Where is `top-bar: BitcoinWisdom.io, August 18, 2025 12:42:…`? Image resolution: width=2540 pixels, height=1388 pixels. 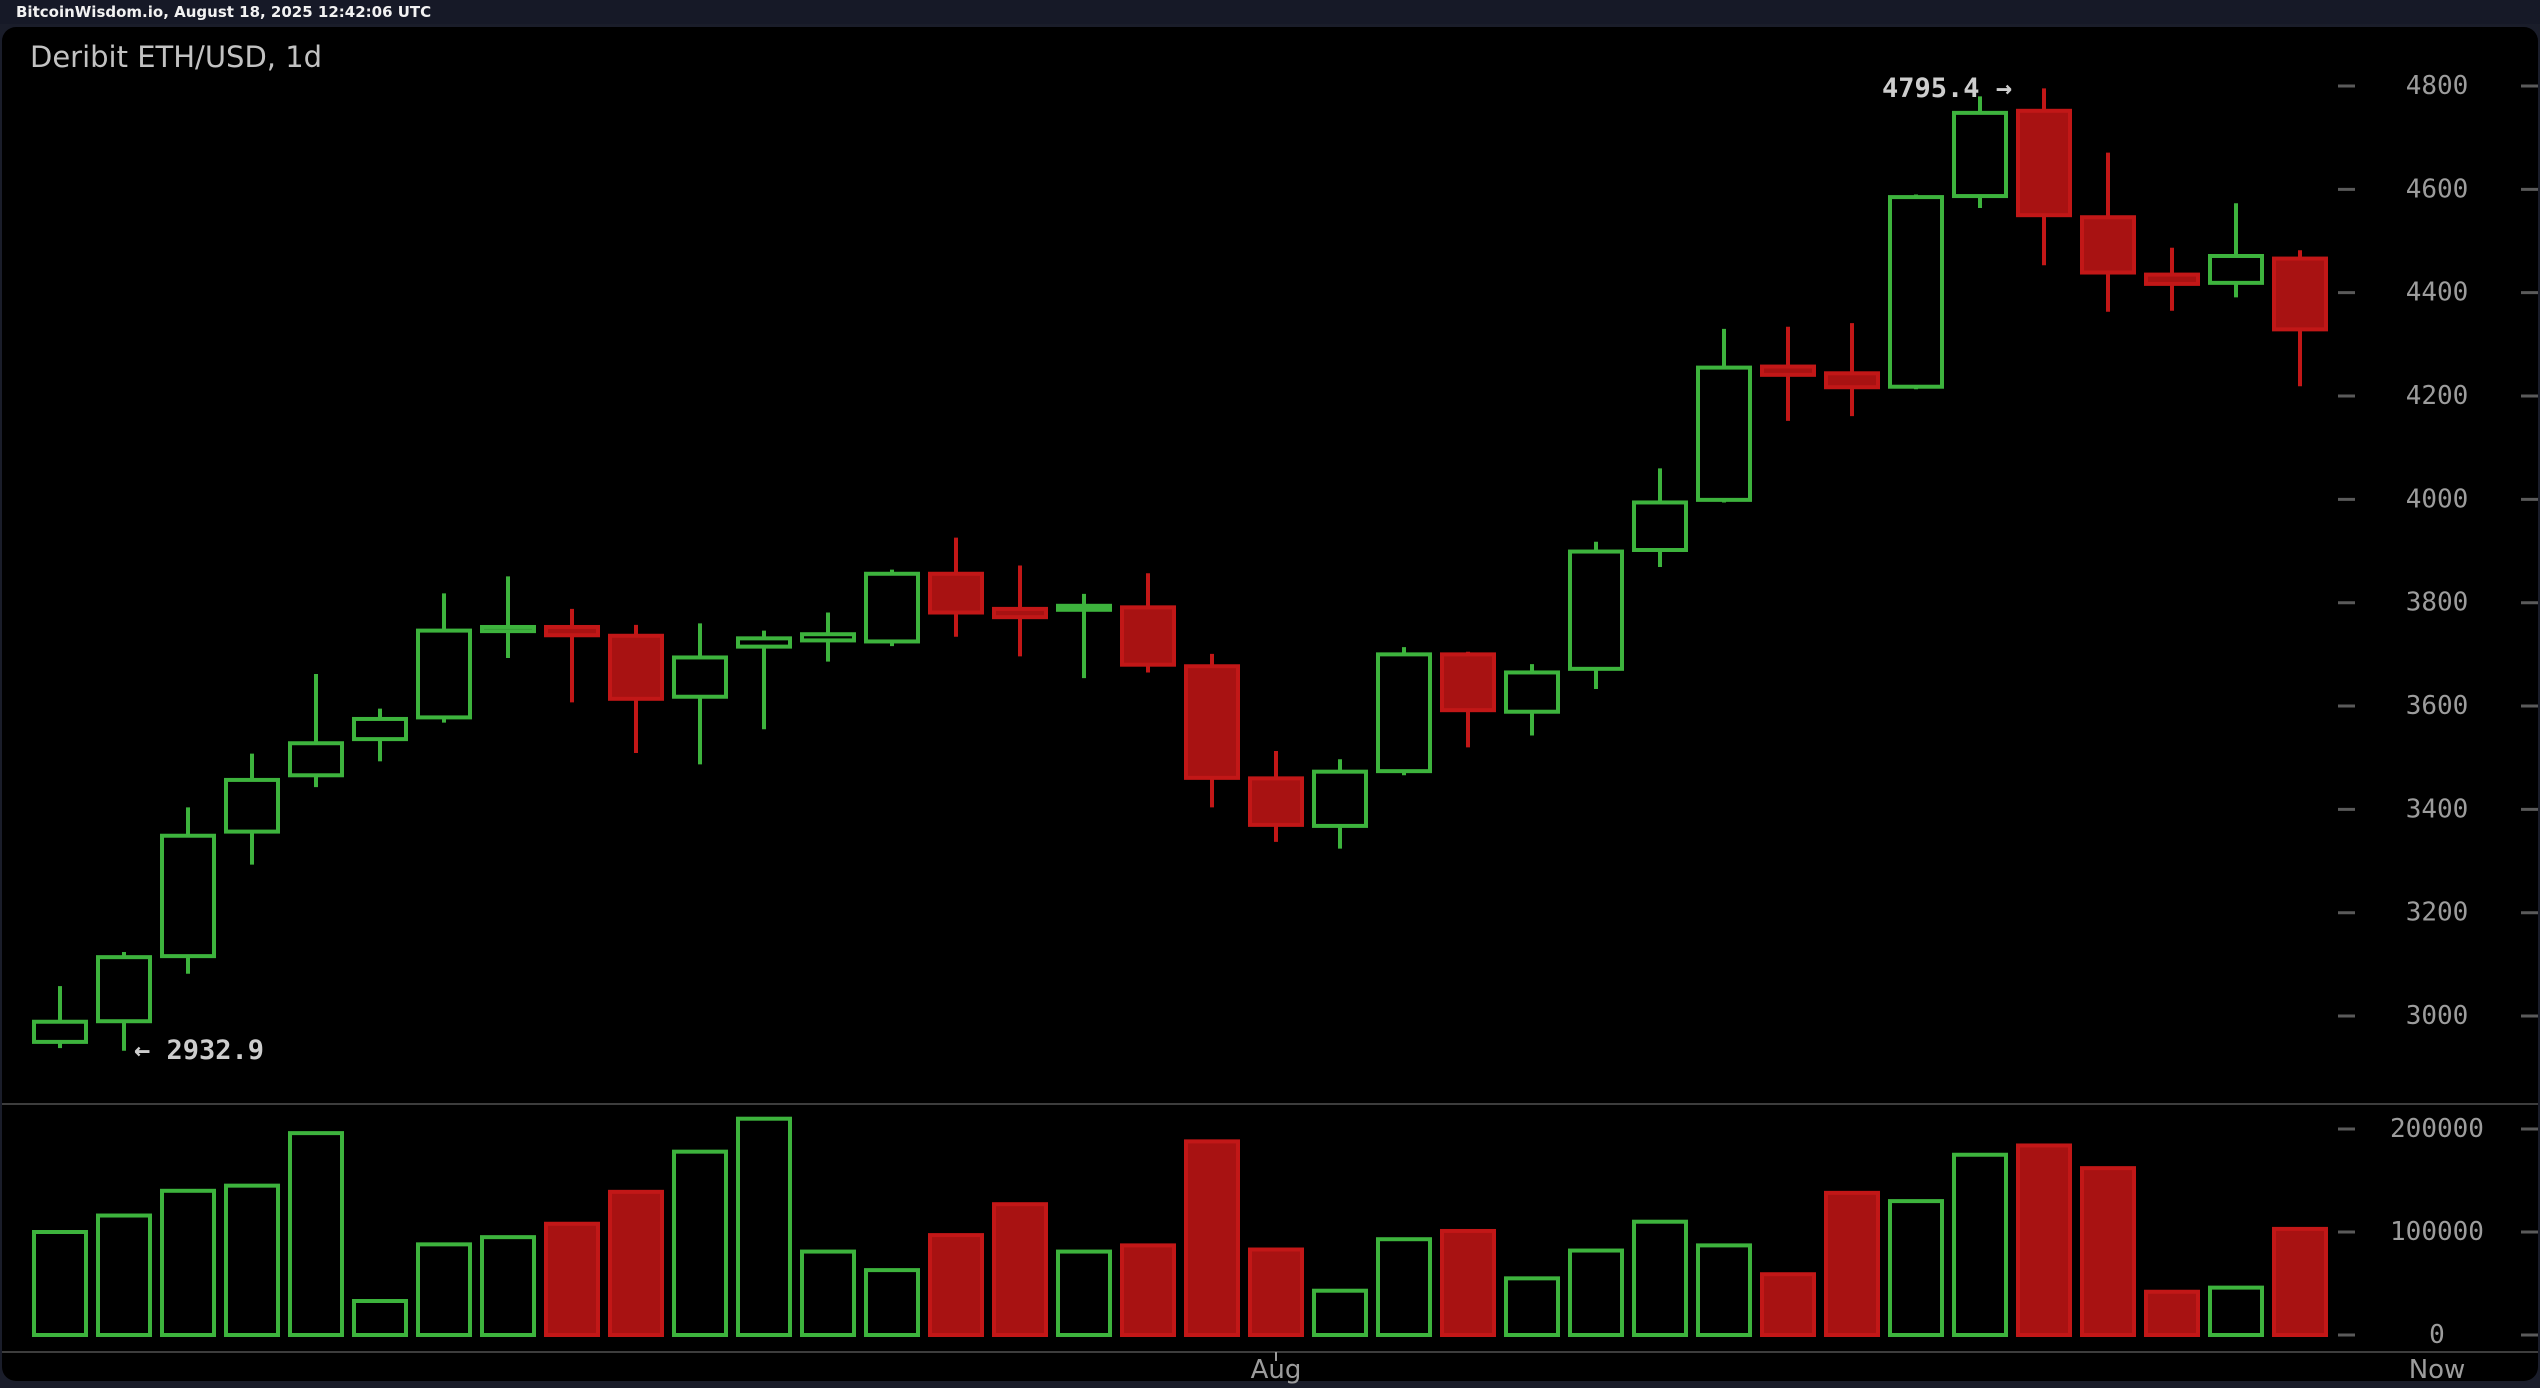
top-bar: BitcoinWisdom.io, August 18, 2025 12:42:… is located at coordinates (1270, 12).